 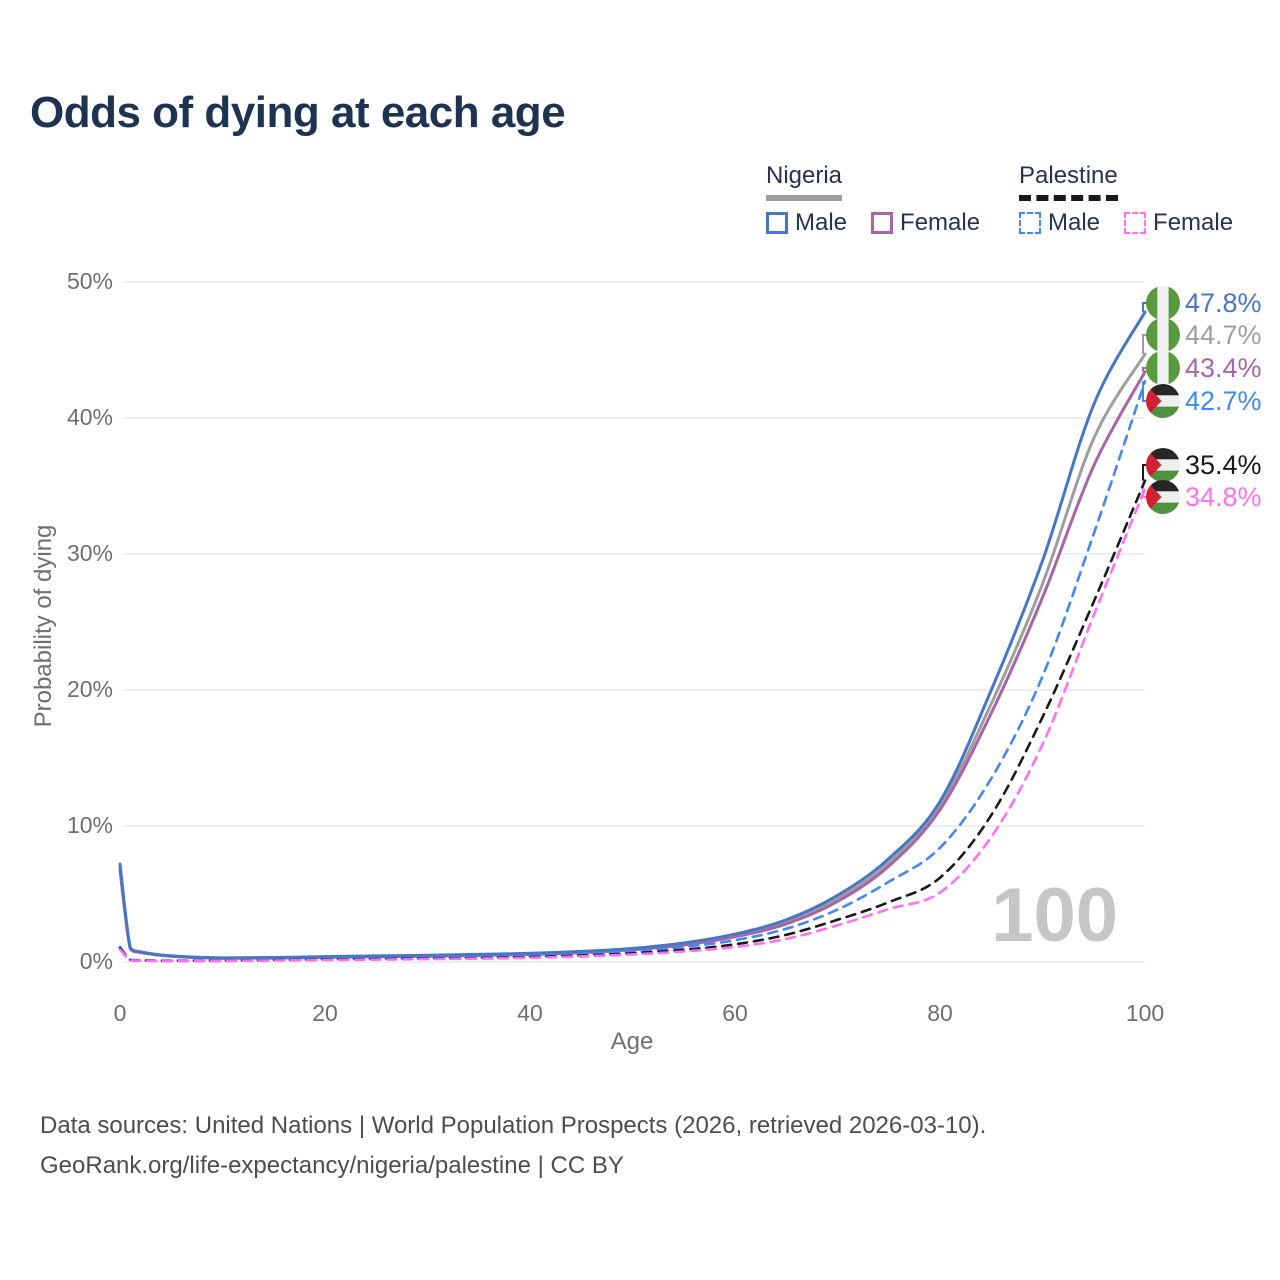 I want to click on y-axis-title: Probability of dying, so click(x=43, y=626).